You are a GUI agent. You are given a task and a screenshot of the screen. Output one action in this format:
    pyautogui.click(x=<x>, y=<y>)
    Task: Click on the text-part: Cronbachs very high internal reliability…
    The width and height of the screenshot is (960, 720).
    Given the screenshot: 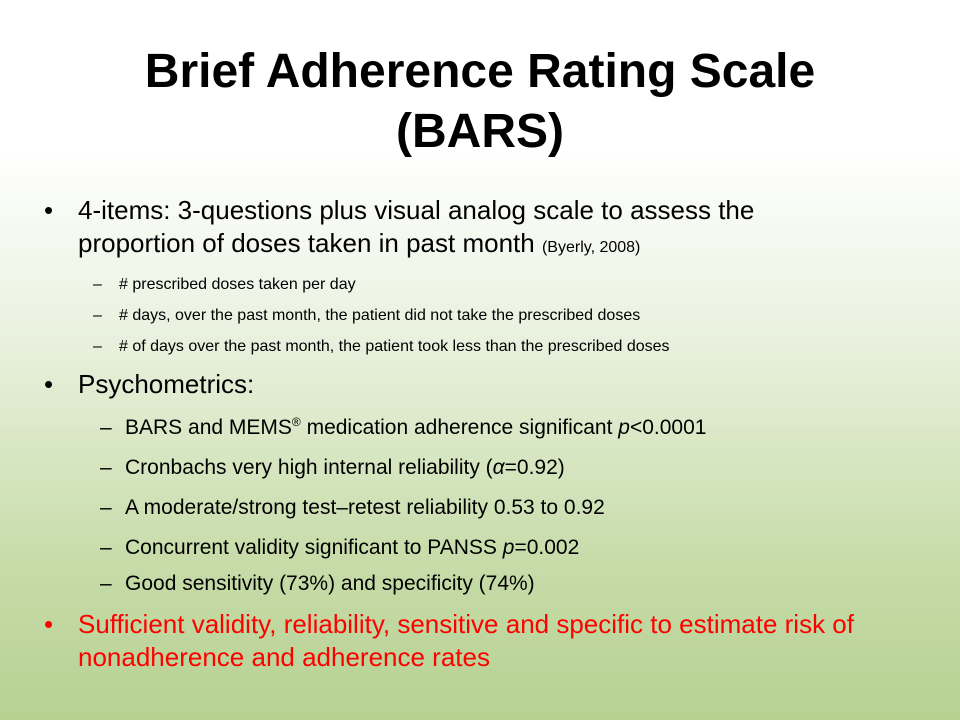 What is the action you would take?
    pyautogui.click(x=309, y=467)
    